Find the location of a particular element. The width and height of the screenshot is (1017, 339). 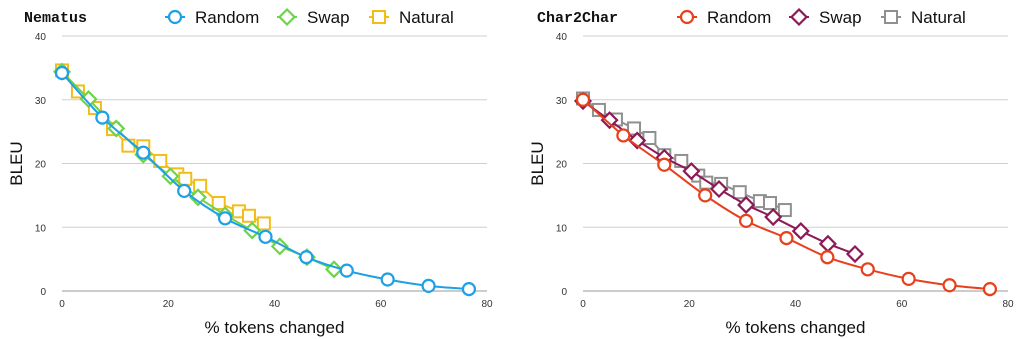

chart-title: Nematus is located at coordinates (55, 18).